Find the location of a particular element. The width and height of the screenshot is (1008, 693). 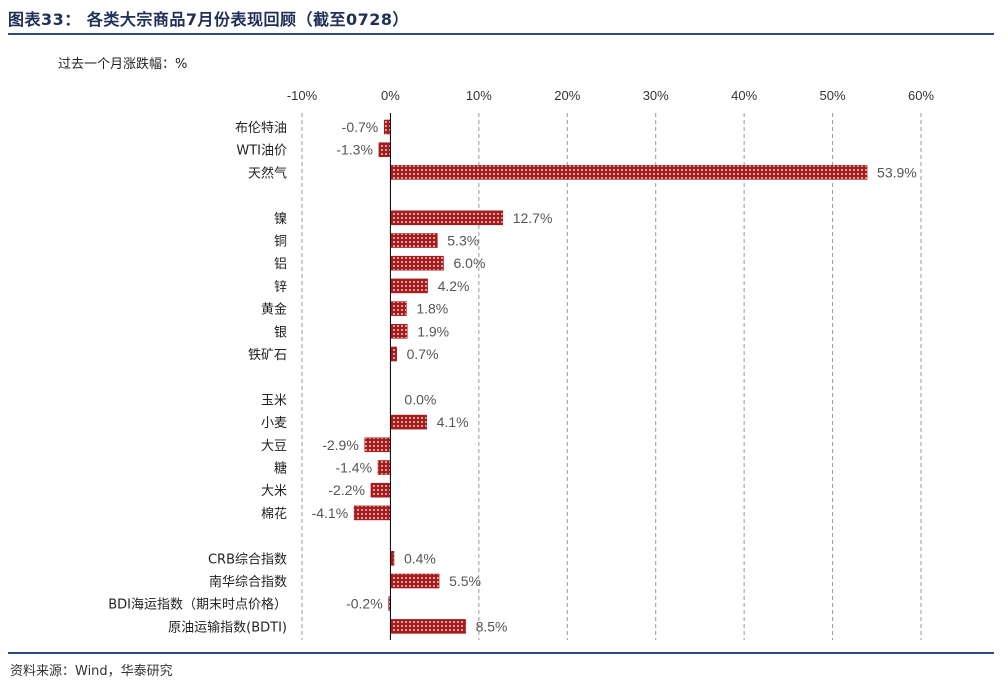

category-label: 大米 is located at coordinates (274, 491).